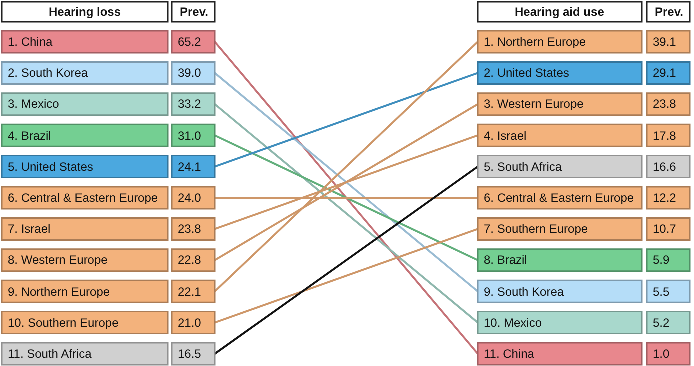 This screenshot has height=366, width=694. I want to click on category-label: 8. Western Europe, so click(58, 260).